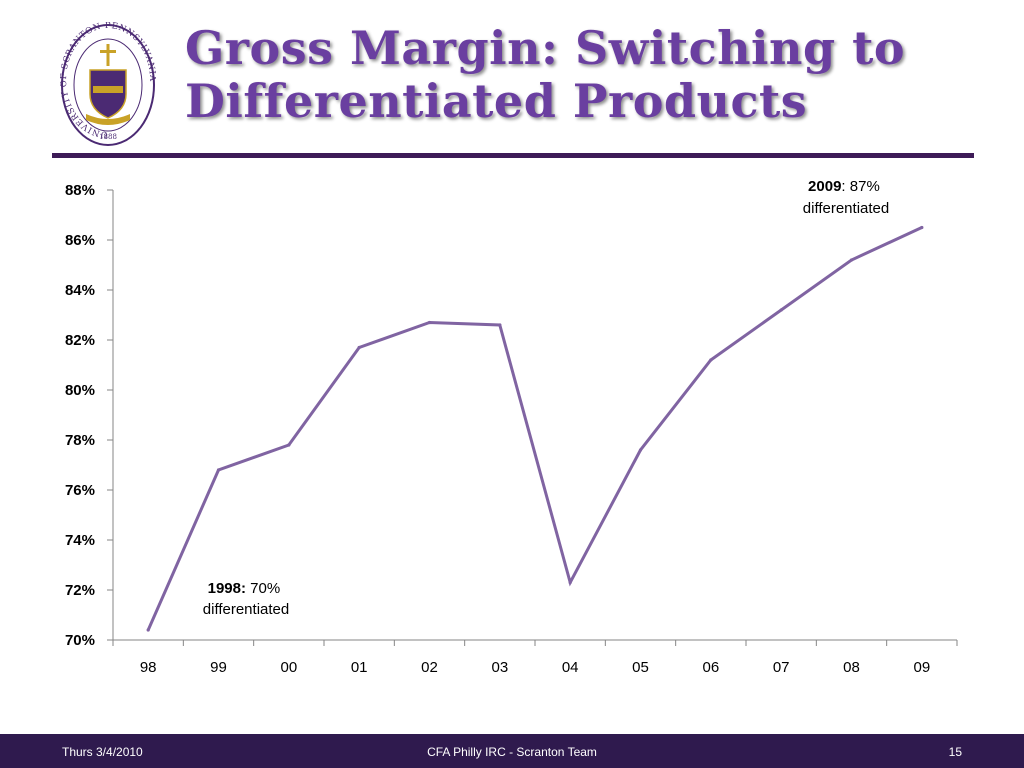 This screenshot has width=1024, height=768. I want to click on title-line-1: Gross Margin: Switching to, so click(545, 48).